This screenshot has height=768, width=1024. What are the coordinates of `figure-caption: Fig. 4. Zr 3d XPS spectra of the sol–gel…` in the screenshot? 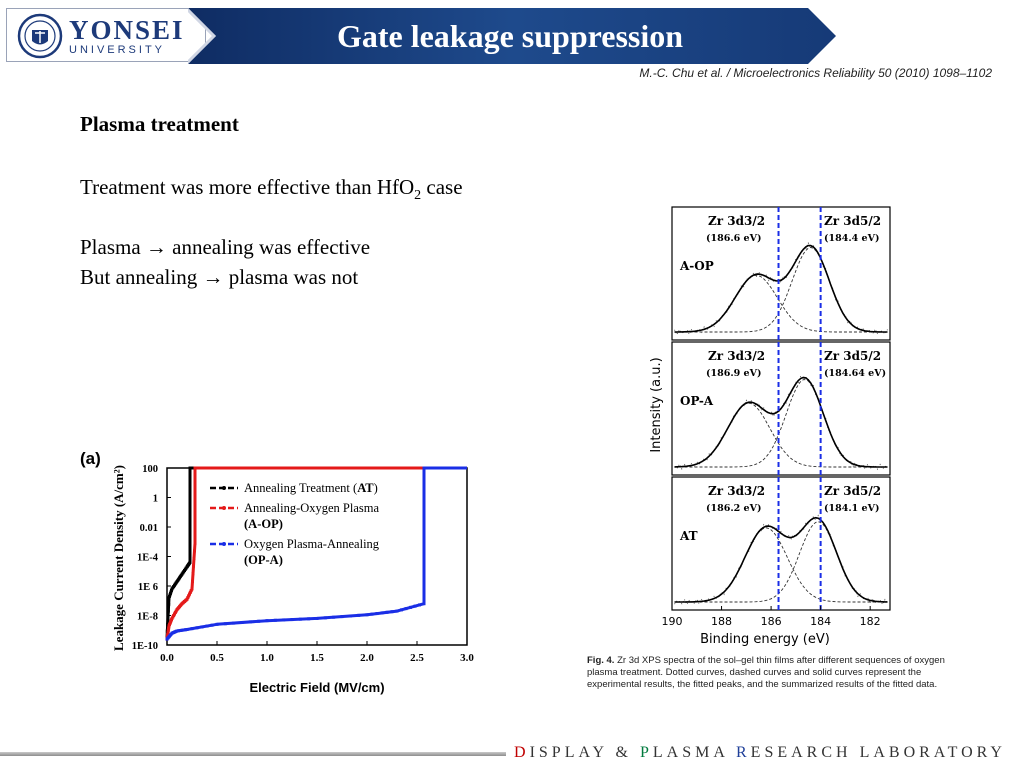 It's located at (766, 672).